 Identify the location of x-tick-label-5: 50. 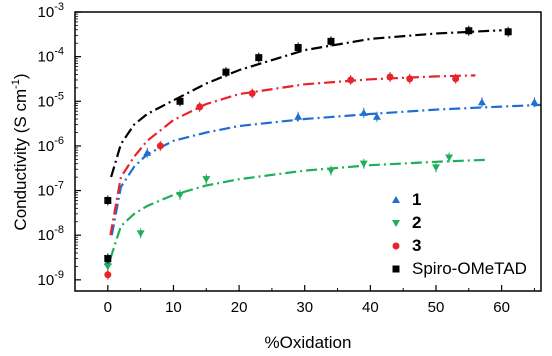
(436, 307).